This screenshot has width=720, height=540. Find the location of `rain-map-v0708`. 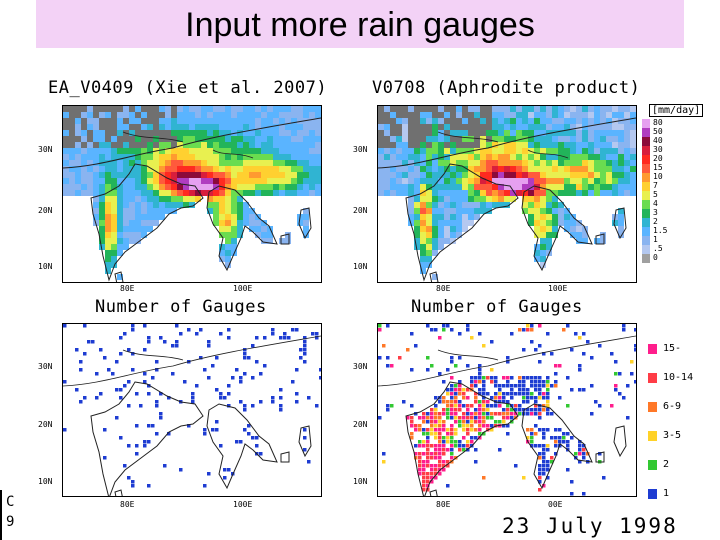

rain-map-v0708 is located at coordinates (507, 194).